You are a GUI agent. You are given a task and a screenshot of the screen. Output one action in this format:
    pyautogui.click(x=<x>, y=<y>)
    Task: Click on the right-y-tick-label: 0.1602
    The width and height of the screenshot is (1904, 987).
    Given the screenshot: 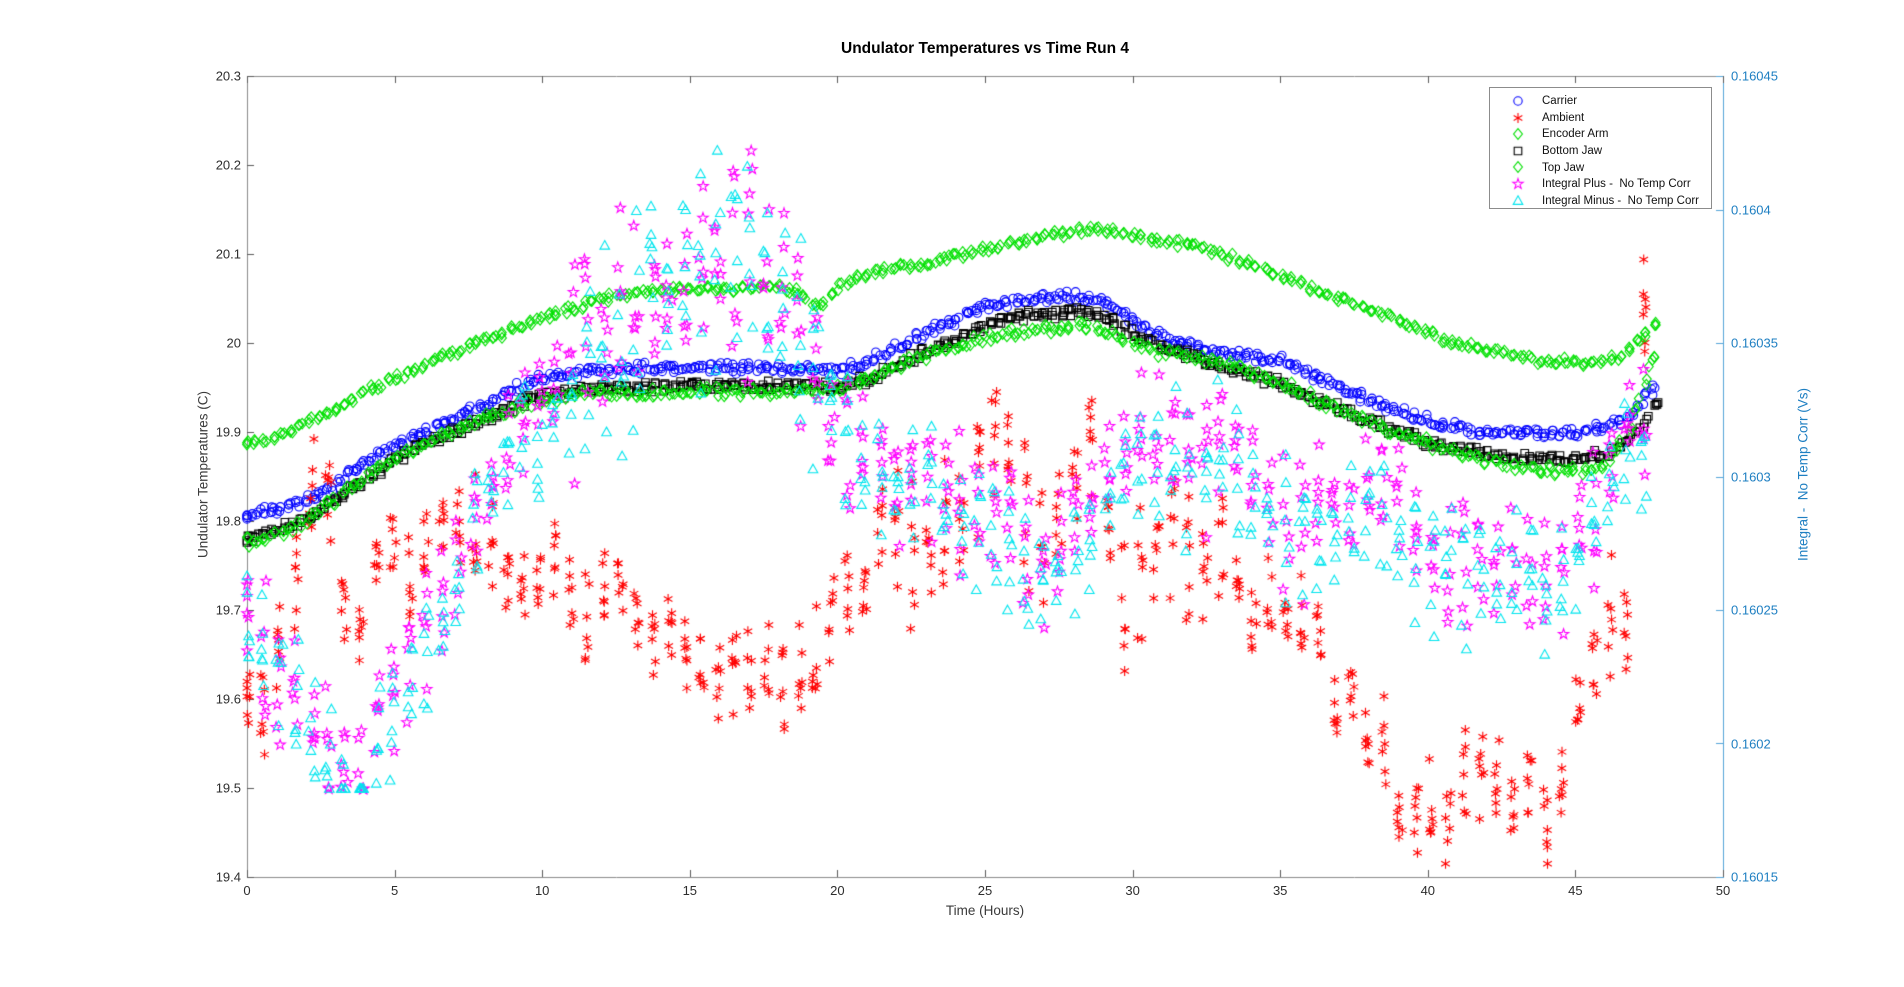 What is the action you would take?
    pyautogui.click(x=1751, y=743)
    